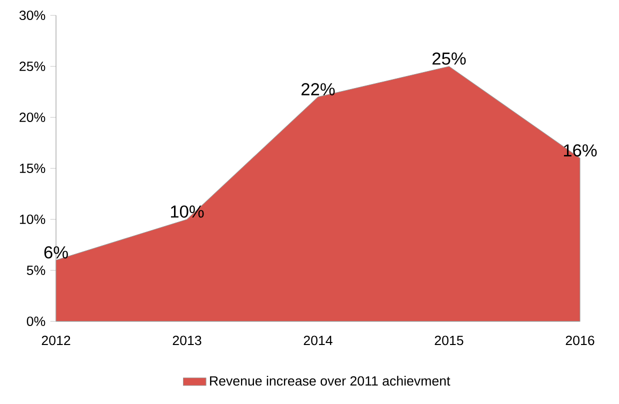 Image resolution: width=619 pixels, height=404 pixels. Describe the element at coordinates (36, 321) in the screenshot. I see `y-tick-label: 0%` at that location.